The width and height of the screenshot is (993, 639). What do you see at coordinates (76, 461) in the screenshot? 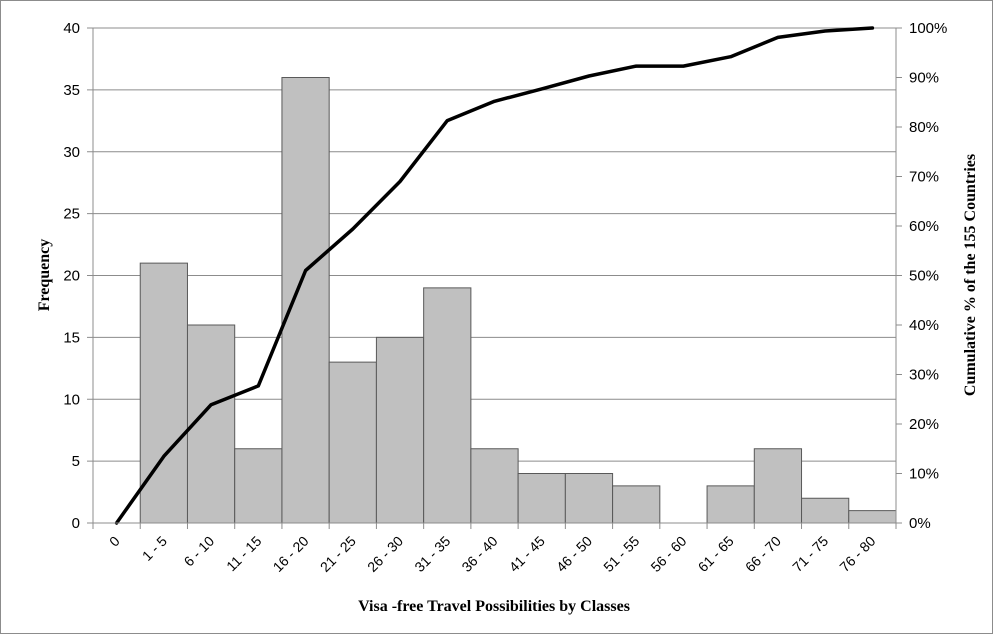
I see `y-axis-tick-label: 5` at bounding box center [76, 461].